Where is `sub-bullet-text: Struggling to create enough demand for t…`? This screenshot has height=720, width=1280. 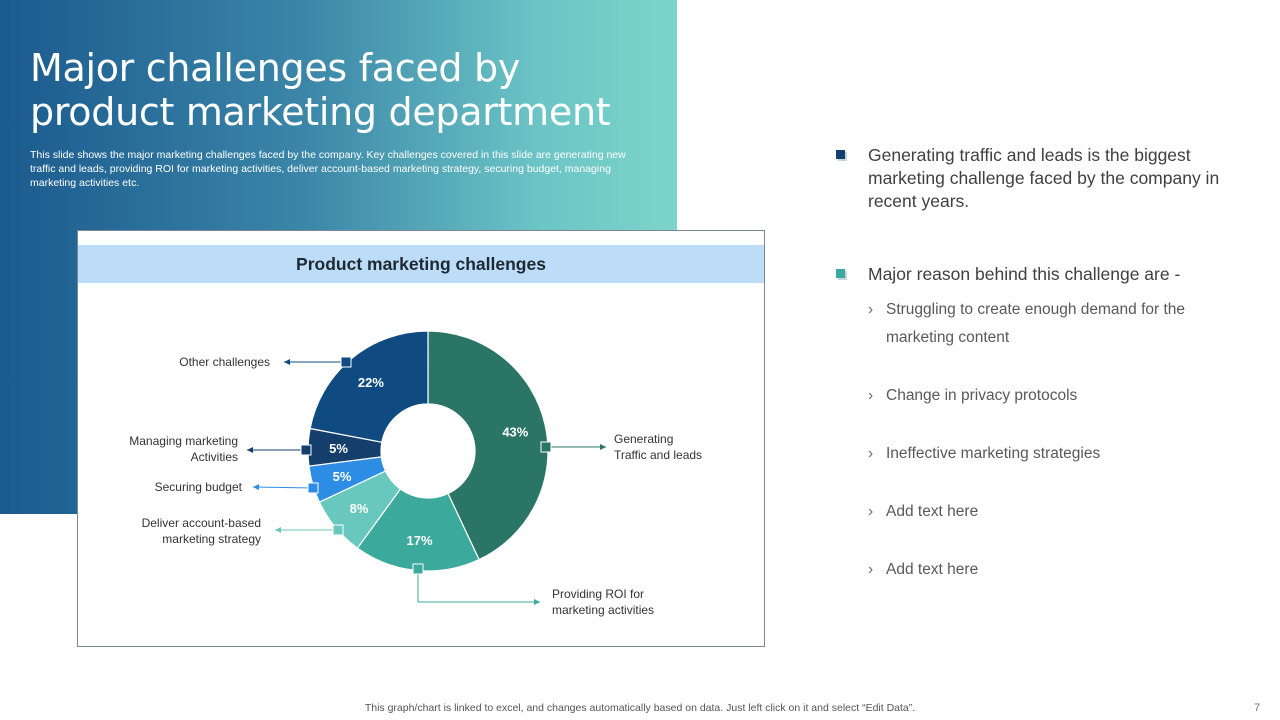
sub-bullet-text: Struggling to create enough demand for t… is located at coordinates (1036, 323).